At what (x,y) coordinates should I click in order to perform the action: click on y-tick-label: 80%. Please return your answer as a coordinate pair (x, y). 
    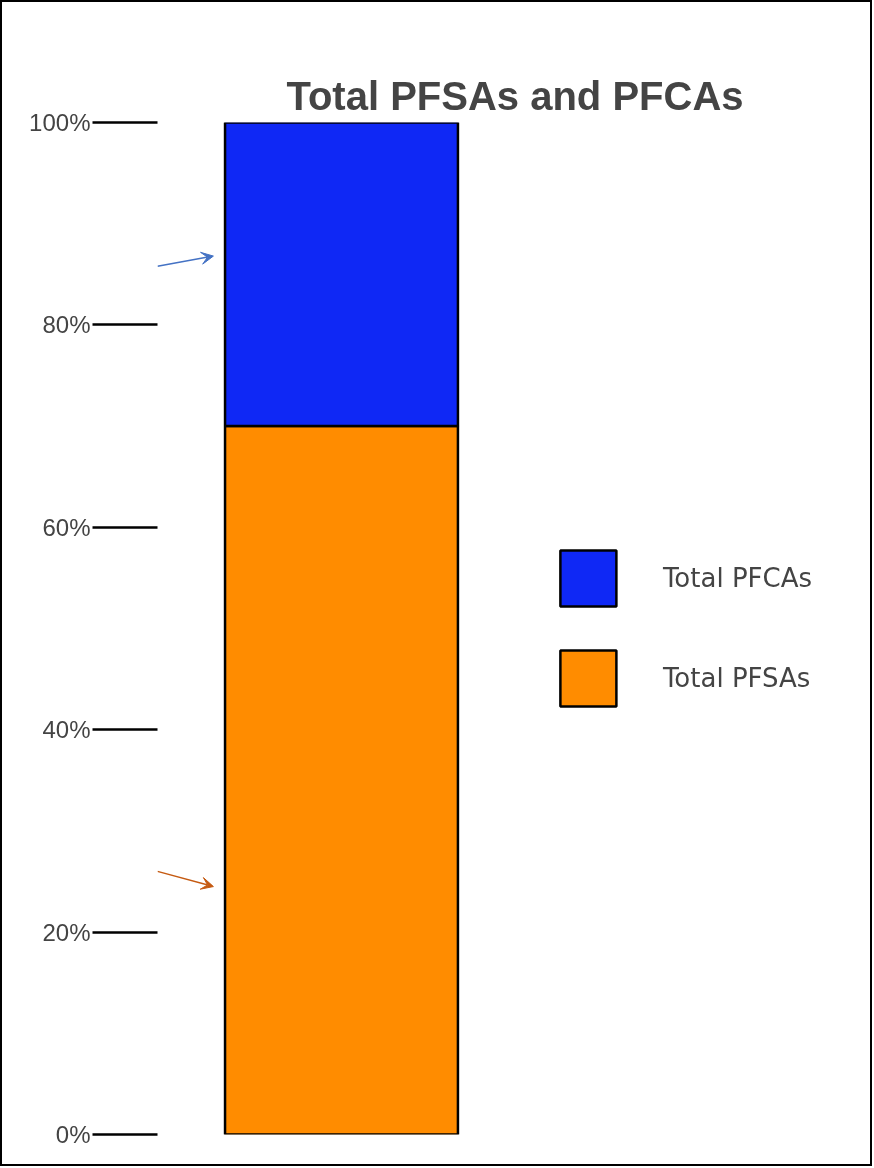
    Looking at the image, I should click on (66, 325).